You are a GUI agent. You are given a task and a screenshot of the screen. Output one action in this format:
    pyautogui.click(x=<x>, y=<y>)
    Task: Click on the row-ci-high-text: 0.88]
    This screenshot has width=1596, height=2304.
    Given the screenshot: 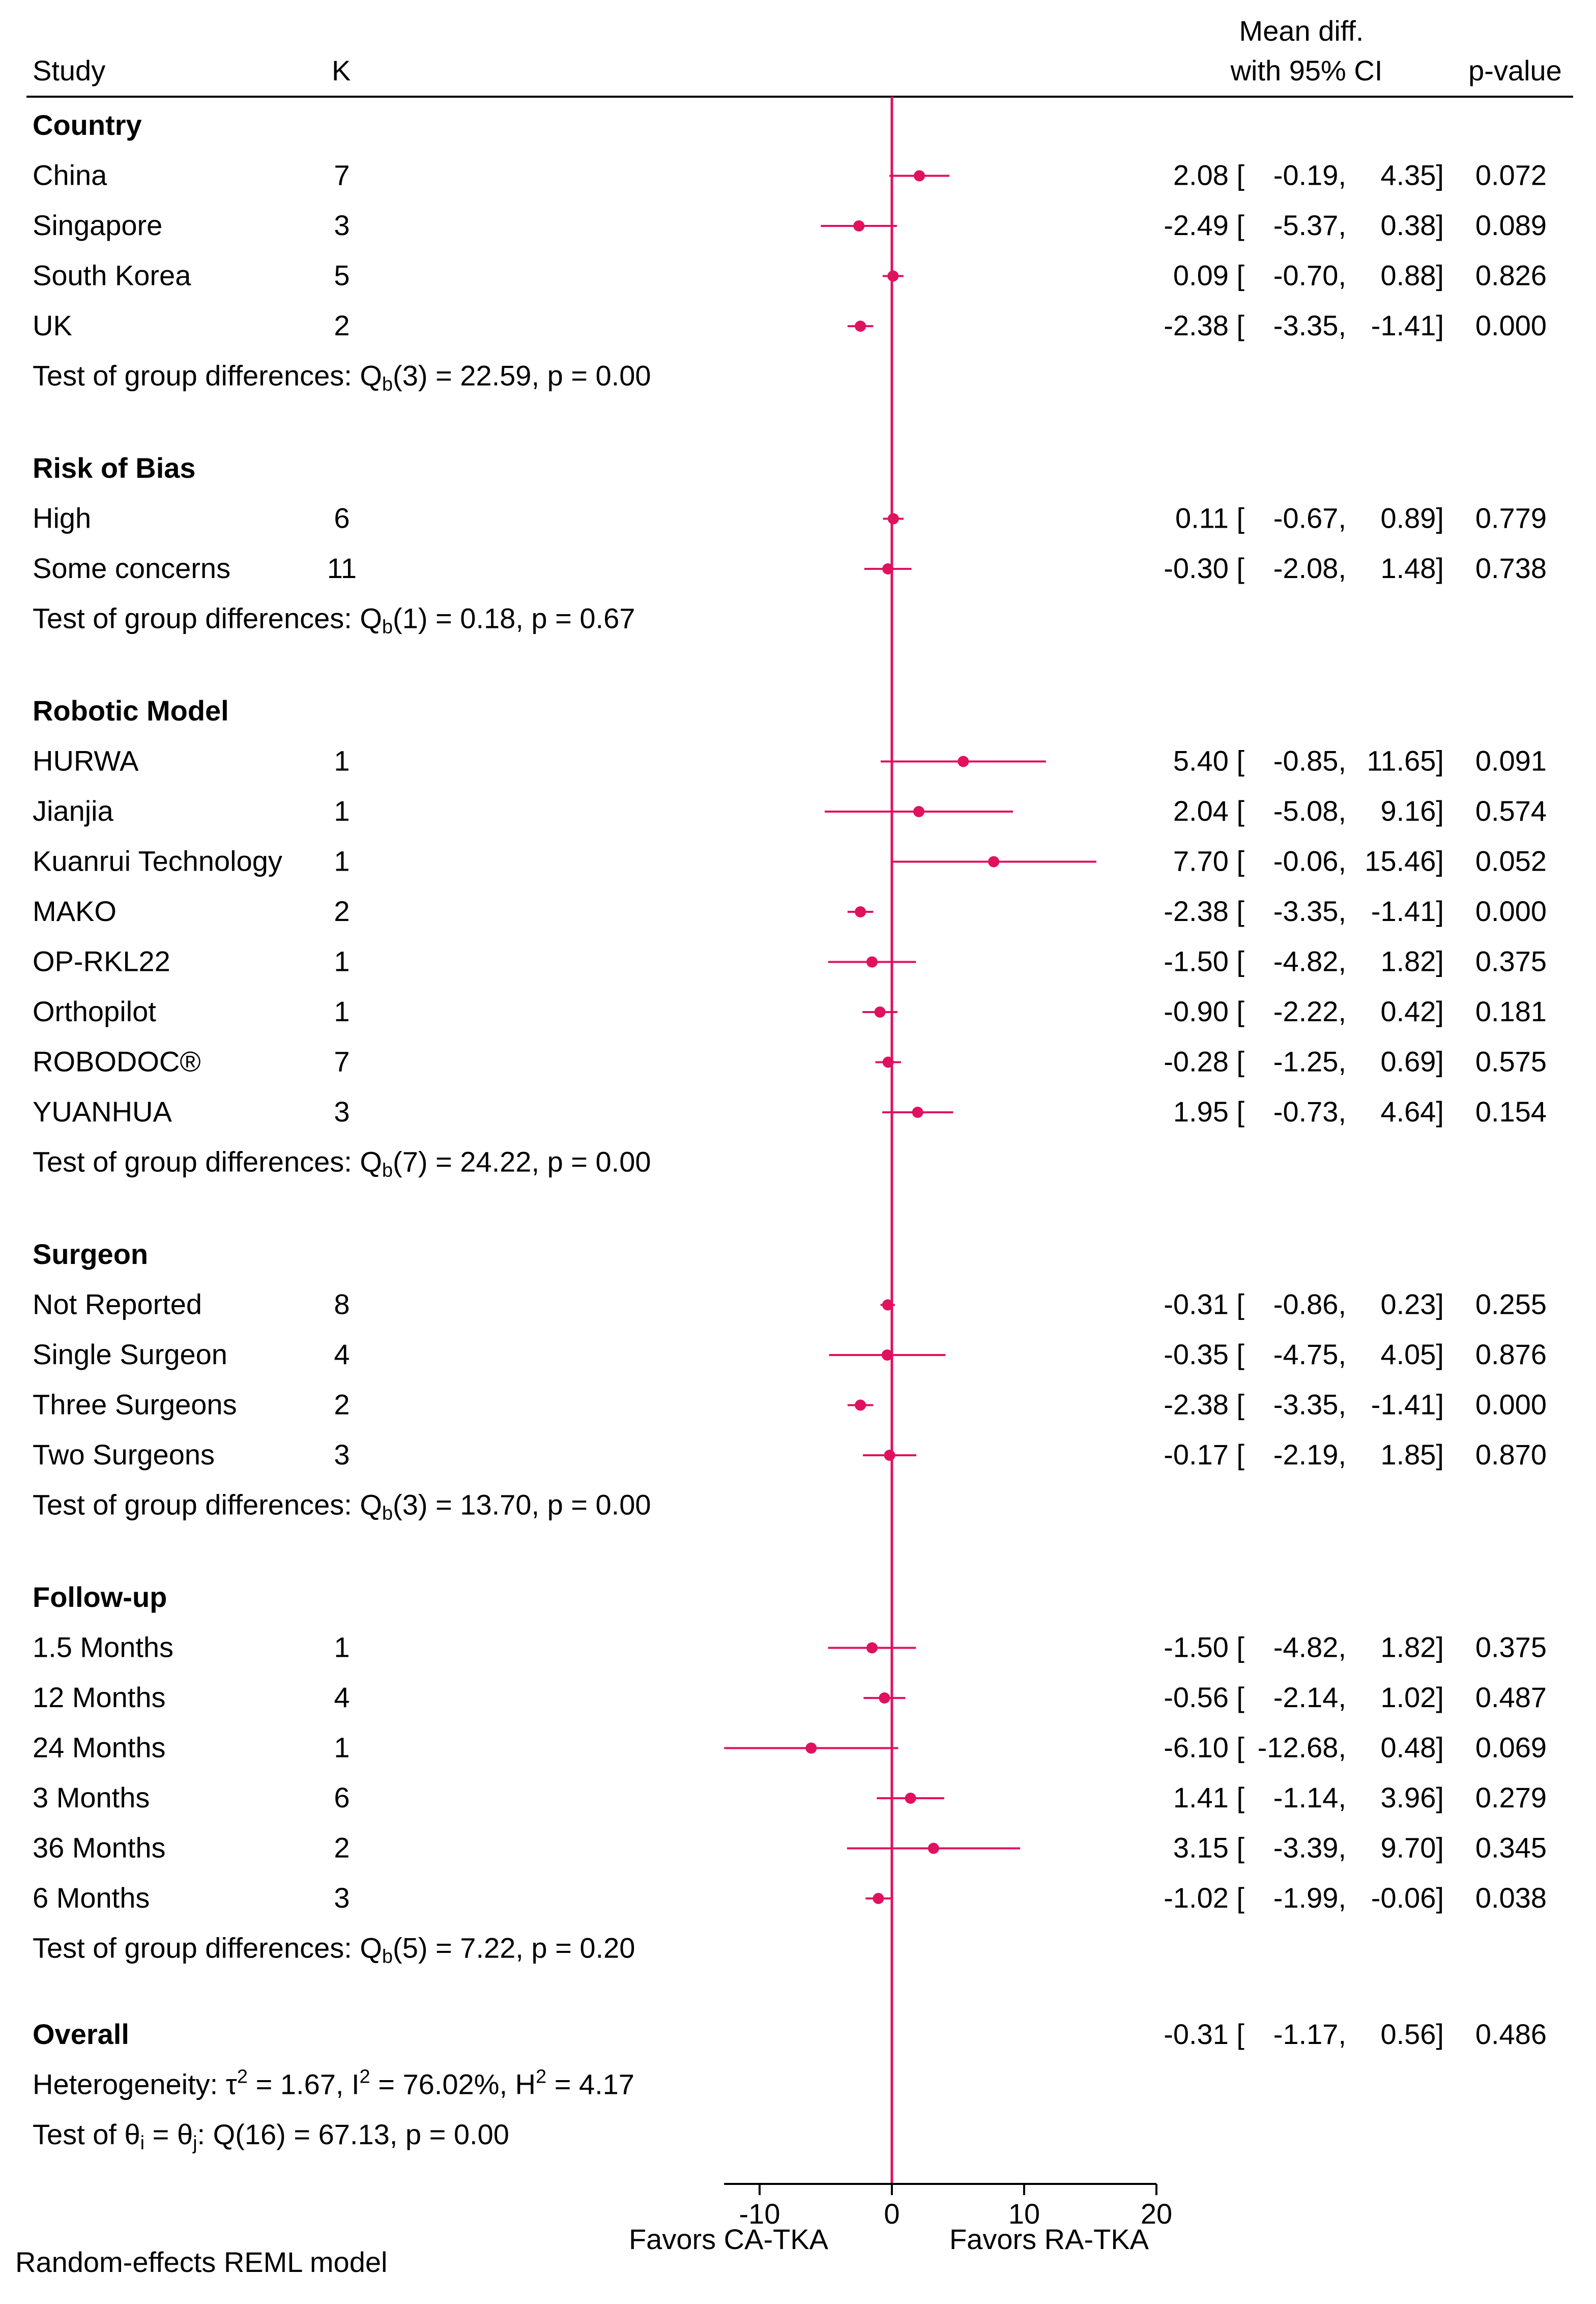 What is the action you would take?
    pyautogui.click(x=1412, y=276)
    